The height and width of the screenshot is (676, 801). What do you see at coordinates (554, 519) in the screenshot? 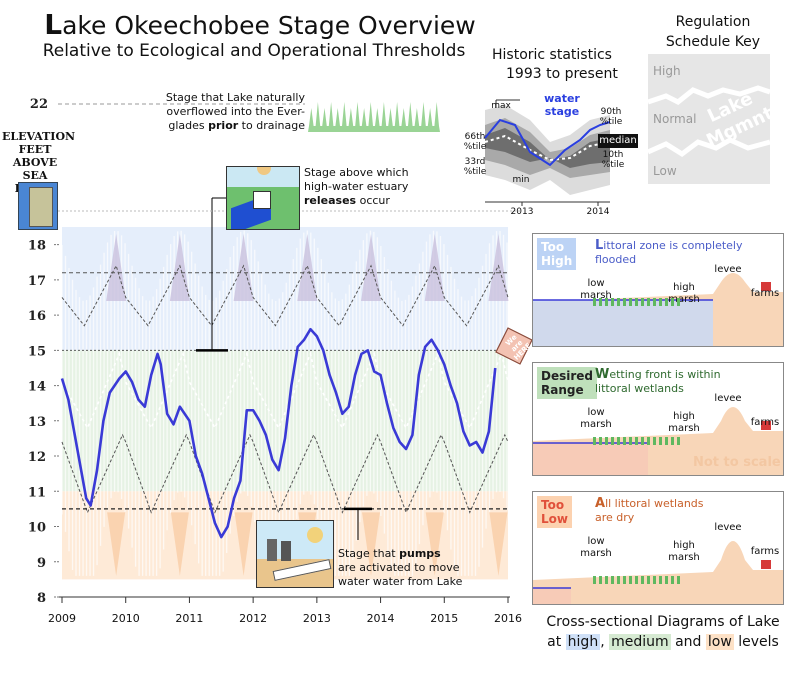
I see `zone-tag-line-2: Low` at bounding box center [554, 519].